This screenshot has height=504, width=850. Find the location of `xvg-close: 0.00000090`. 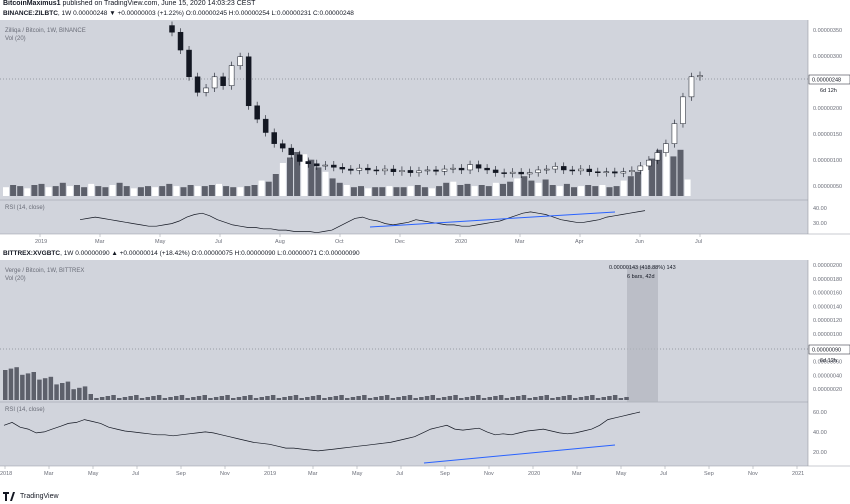

xvg-close: 0.00000090 is located at coordinates (342, 253).